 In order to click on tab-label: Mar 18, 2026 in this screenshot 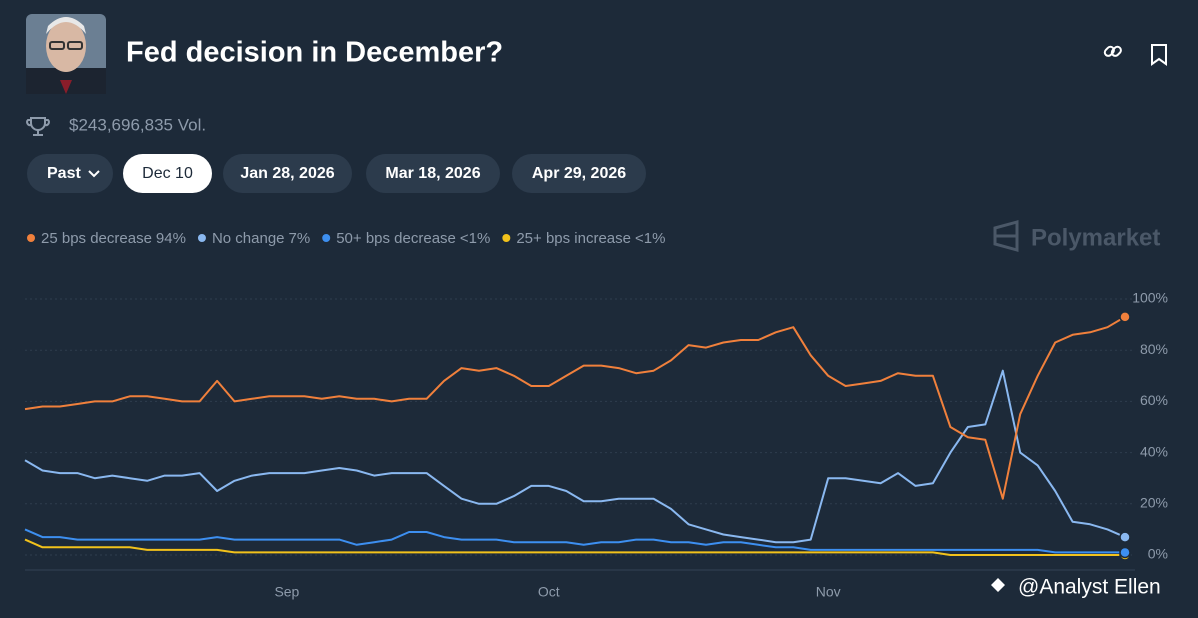, I will do `click(432, 173)`.